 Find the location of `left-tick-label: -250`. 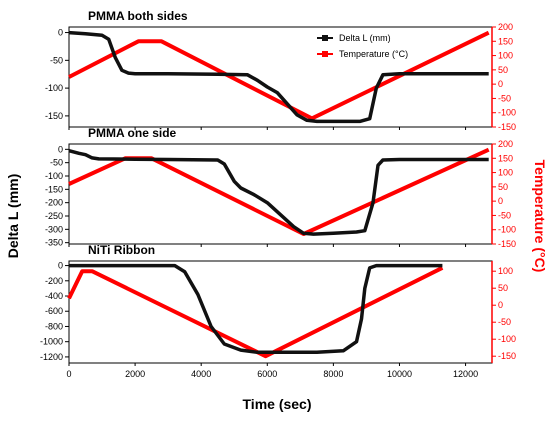

left-tick-label: -250 is located at coordinates (54, 216).